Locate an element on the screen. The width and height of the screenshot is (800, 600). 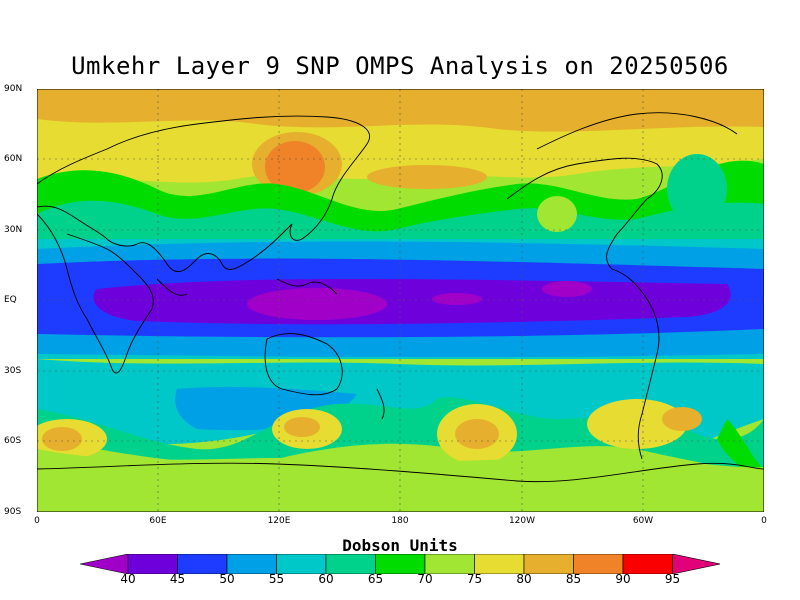
contour-tropics-violet is located at coordinates (412, 302).